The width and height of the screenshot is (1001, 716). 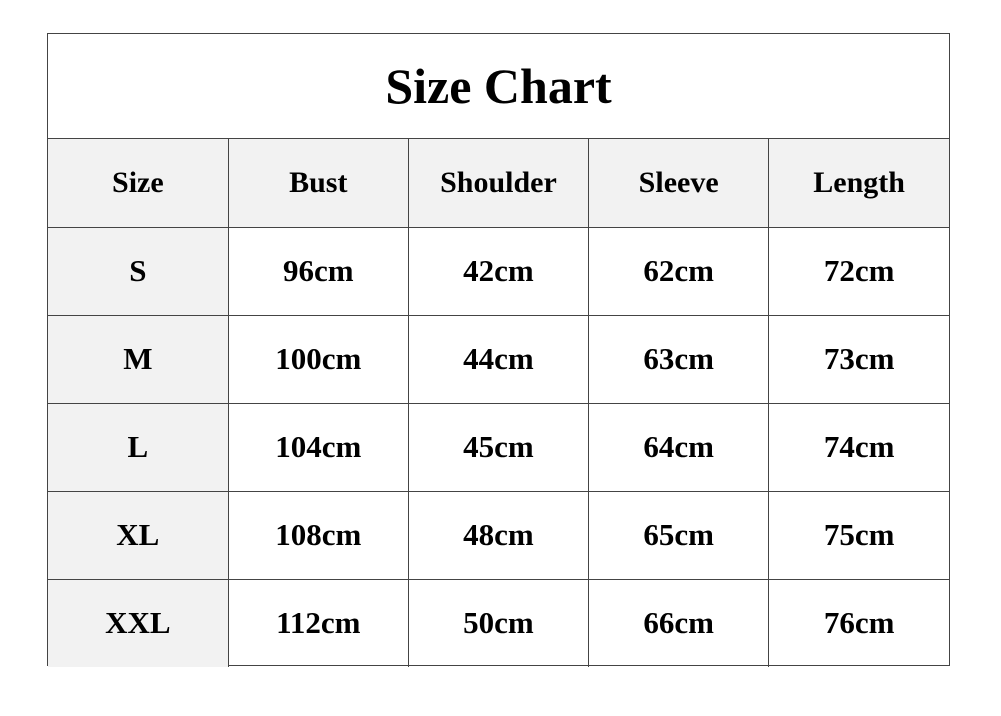 I want to click on measurement-cell: 44cm, so click(x=498, y=359).